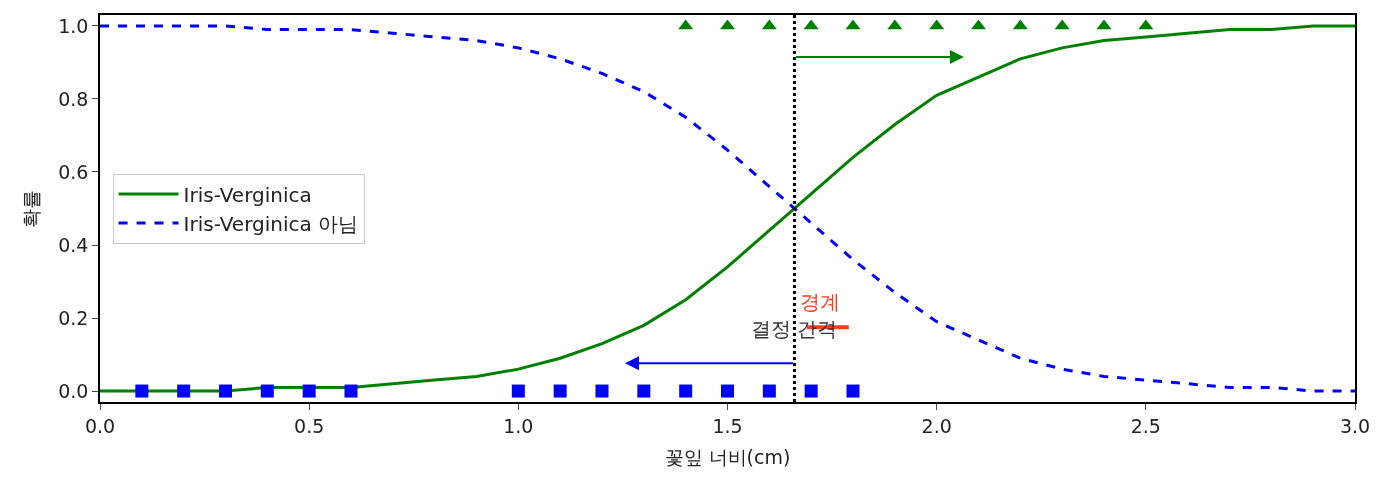  Describe the element at coordinates (727, 456) in the screenshot. I see `x-axis-title: 꽃잎 너비(cm)` at that location.